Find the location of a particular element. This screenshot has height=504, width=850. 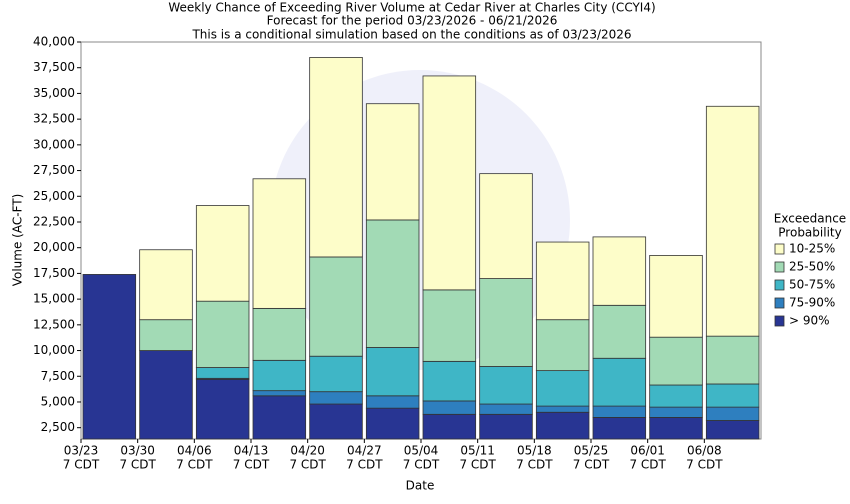

y-tick-label: 2,500 is located at coordinates (58, 427).